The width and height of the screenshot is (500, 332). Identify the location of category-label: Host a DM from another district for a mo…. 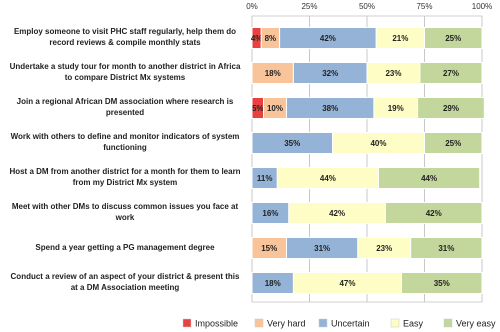
(125, 177).